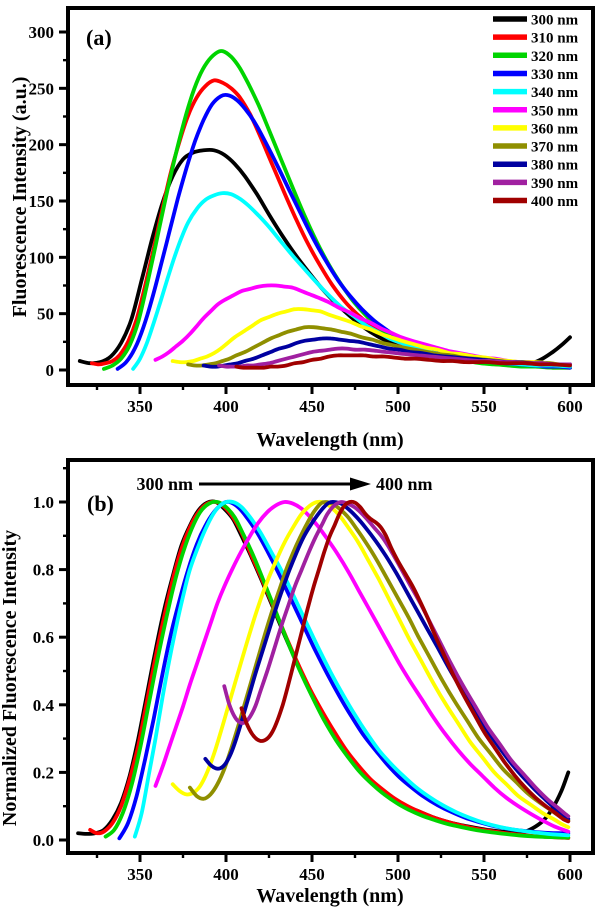  What do you see at coordinates (20, 197) in the screenshot?
I see `panel-a-y-axis-title: Fluorescence Intensity (a.u.)` at bounding box center [20, 197].